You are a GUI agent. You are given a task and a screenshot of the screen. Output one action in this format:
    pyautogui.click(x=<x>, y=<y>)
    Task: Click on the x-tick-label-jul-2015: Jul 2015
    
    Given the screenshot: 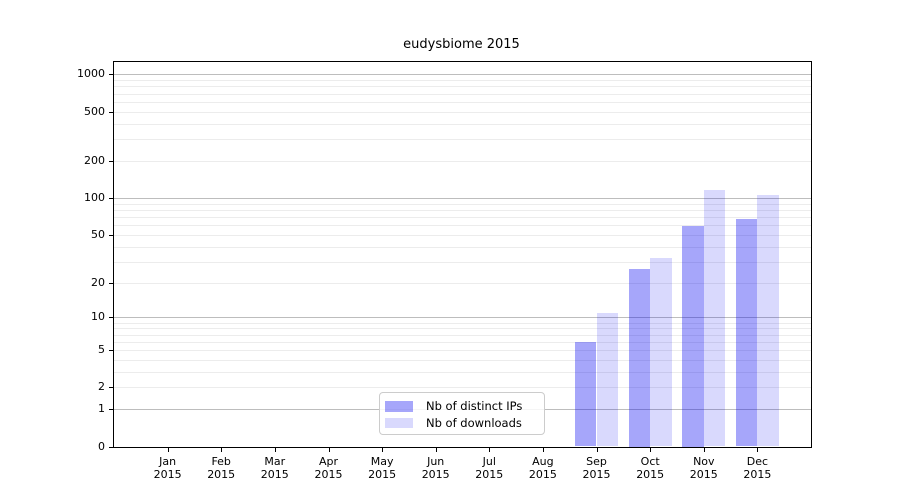 What is the action you would take?
    pyautogui.click(x=489, y=468)
    